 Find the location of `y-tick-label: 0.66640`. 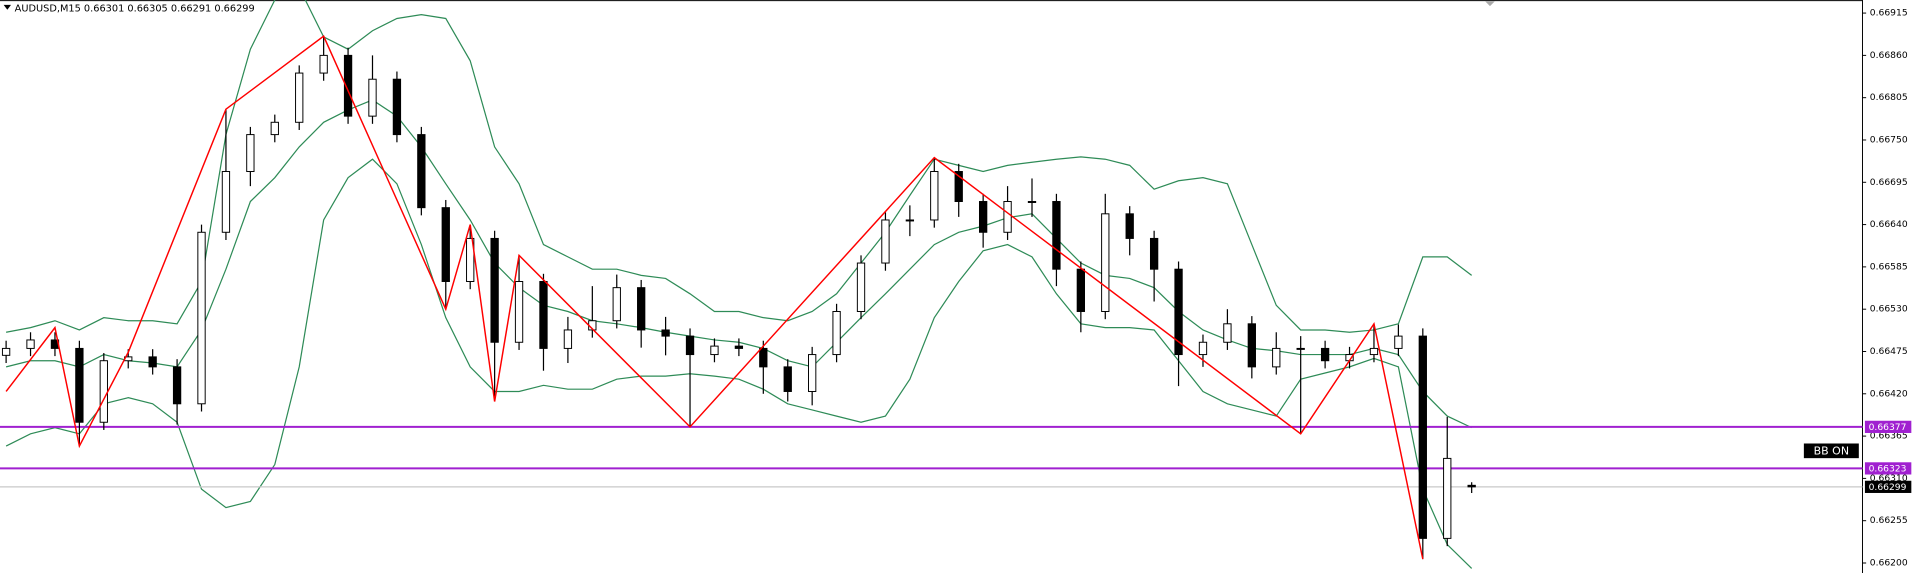

y-tick-label: 0.66640 is located at coordinates (1889, 224).